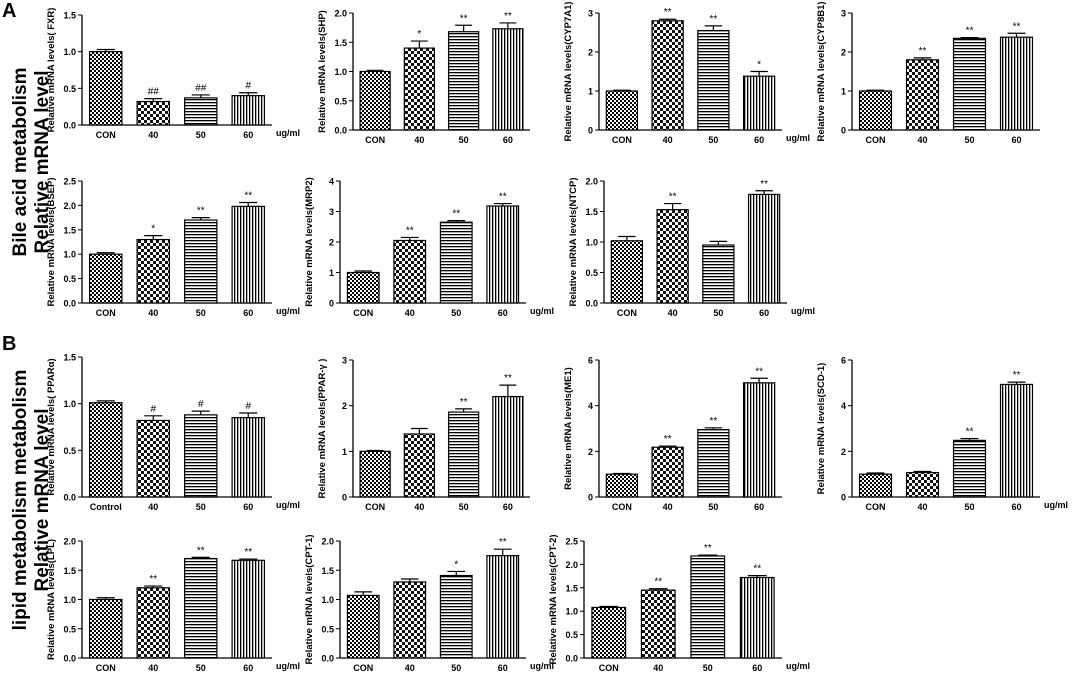  Describe the element at coordinates (153, 229) in the screenshot. I see `significance-label: *` at that location.